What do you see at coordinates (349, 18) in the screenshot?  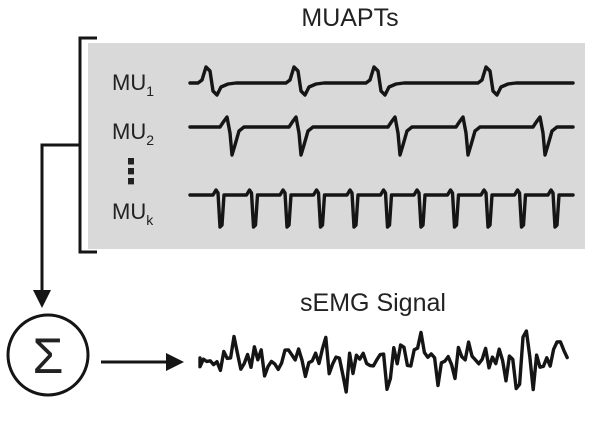 I see `muapt-title: MUAPTs` at bounding box center [349, 18].